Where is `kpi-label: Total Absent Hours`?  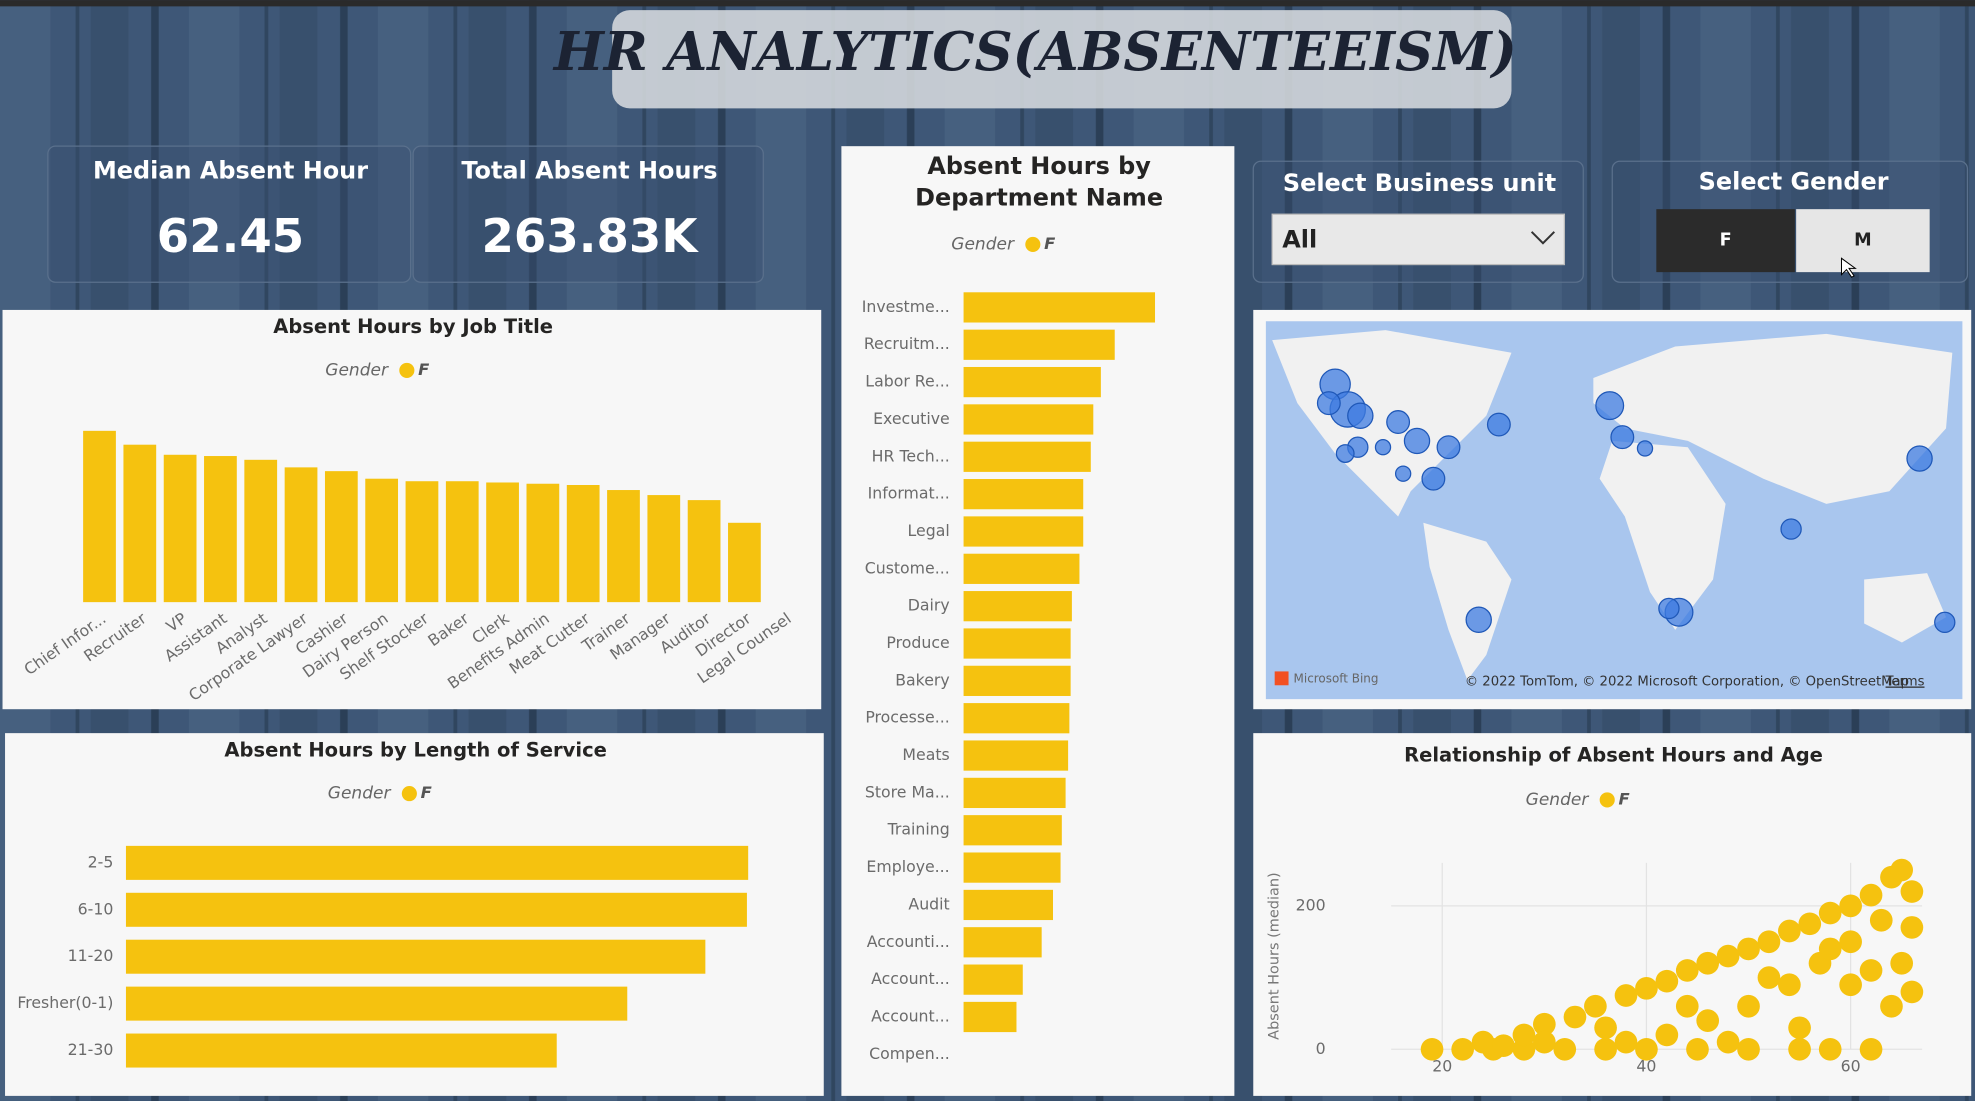
kpi-label: Total Absent Hours is located at coordinates (589, 170).